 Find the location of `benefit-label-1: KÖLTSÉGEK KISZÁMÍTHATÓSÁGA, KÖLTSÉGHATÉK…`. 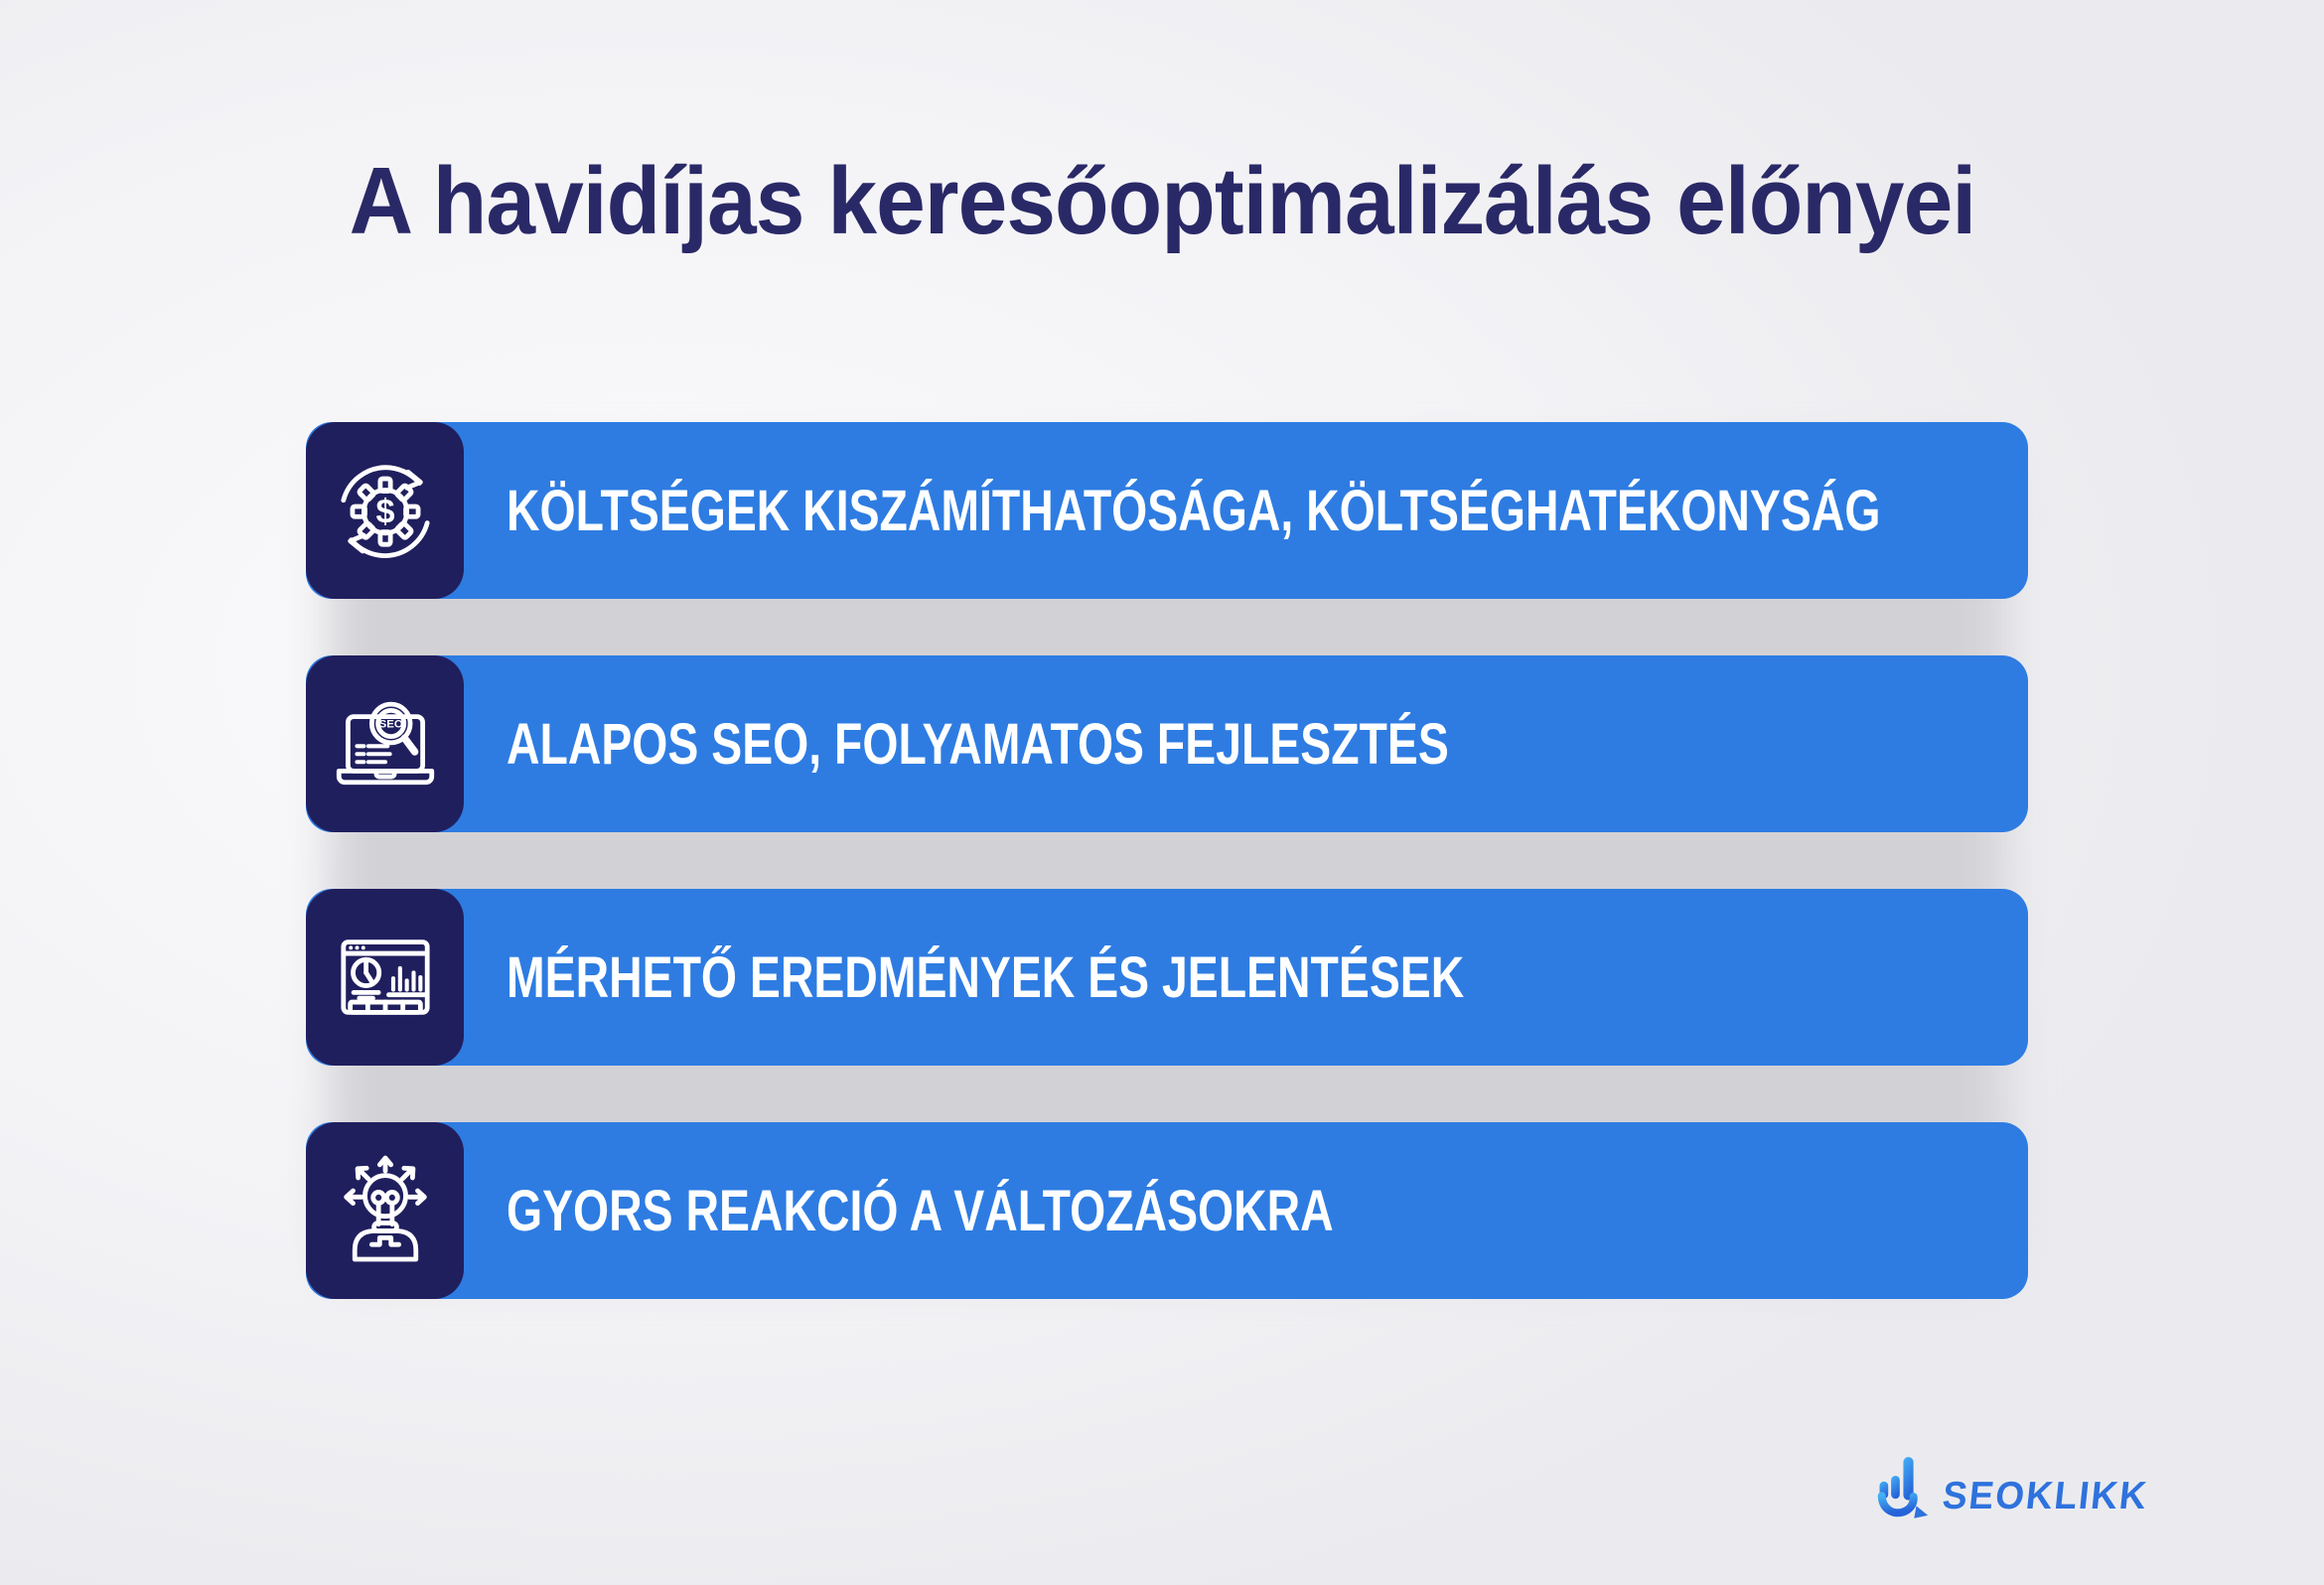

benefit-label-1: KÖLTSÉGEK KISZÁMÍTHATÓSÁGA, KÖLTSÉGHATÉK… is located at coordinates (1194, 510).